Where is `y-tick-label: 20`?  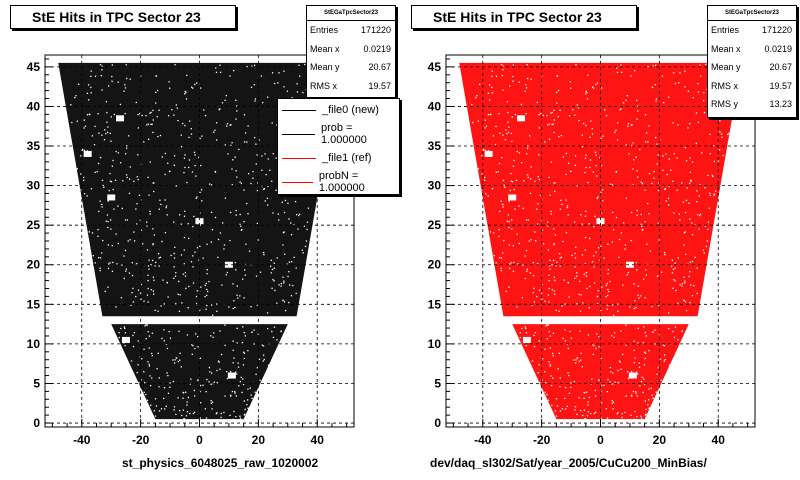
y-tick-label: 20 is located at coordinates (435, 265).